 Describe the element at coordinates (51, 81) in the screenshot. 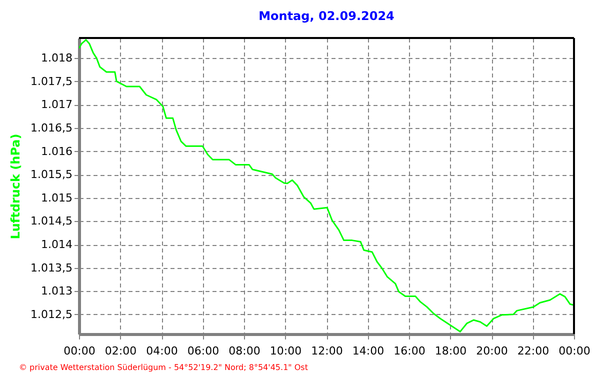

I see `y-tick-label: 1.017,5` at that location.